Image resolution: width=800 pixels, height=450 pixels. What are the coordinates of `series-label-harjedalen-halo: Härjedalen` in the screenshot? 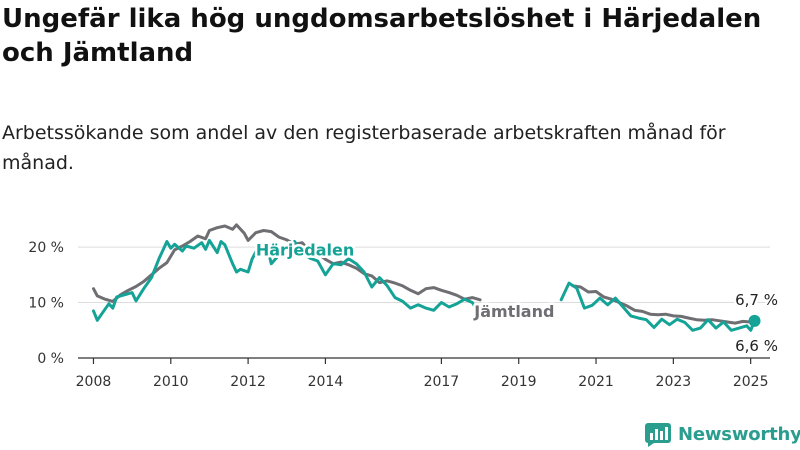 It's located at (305, 249).